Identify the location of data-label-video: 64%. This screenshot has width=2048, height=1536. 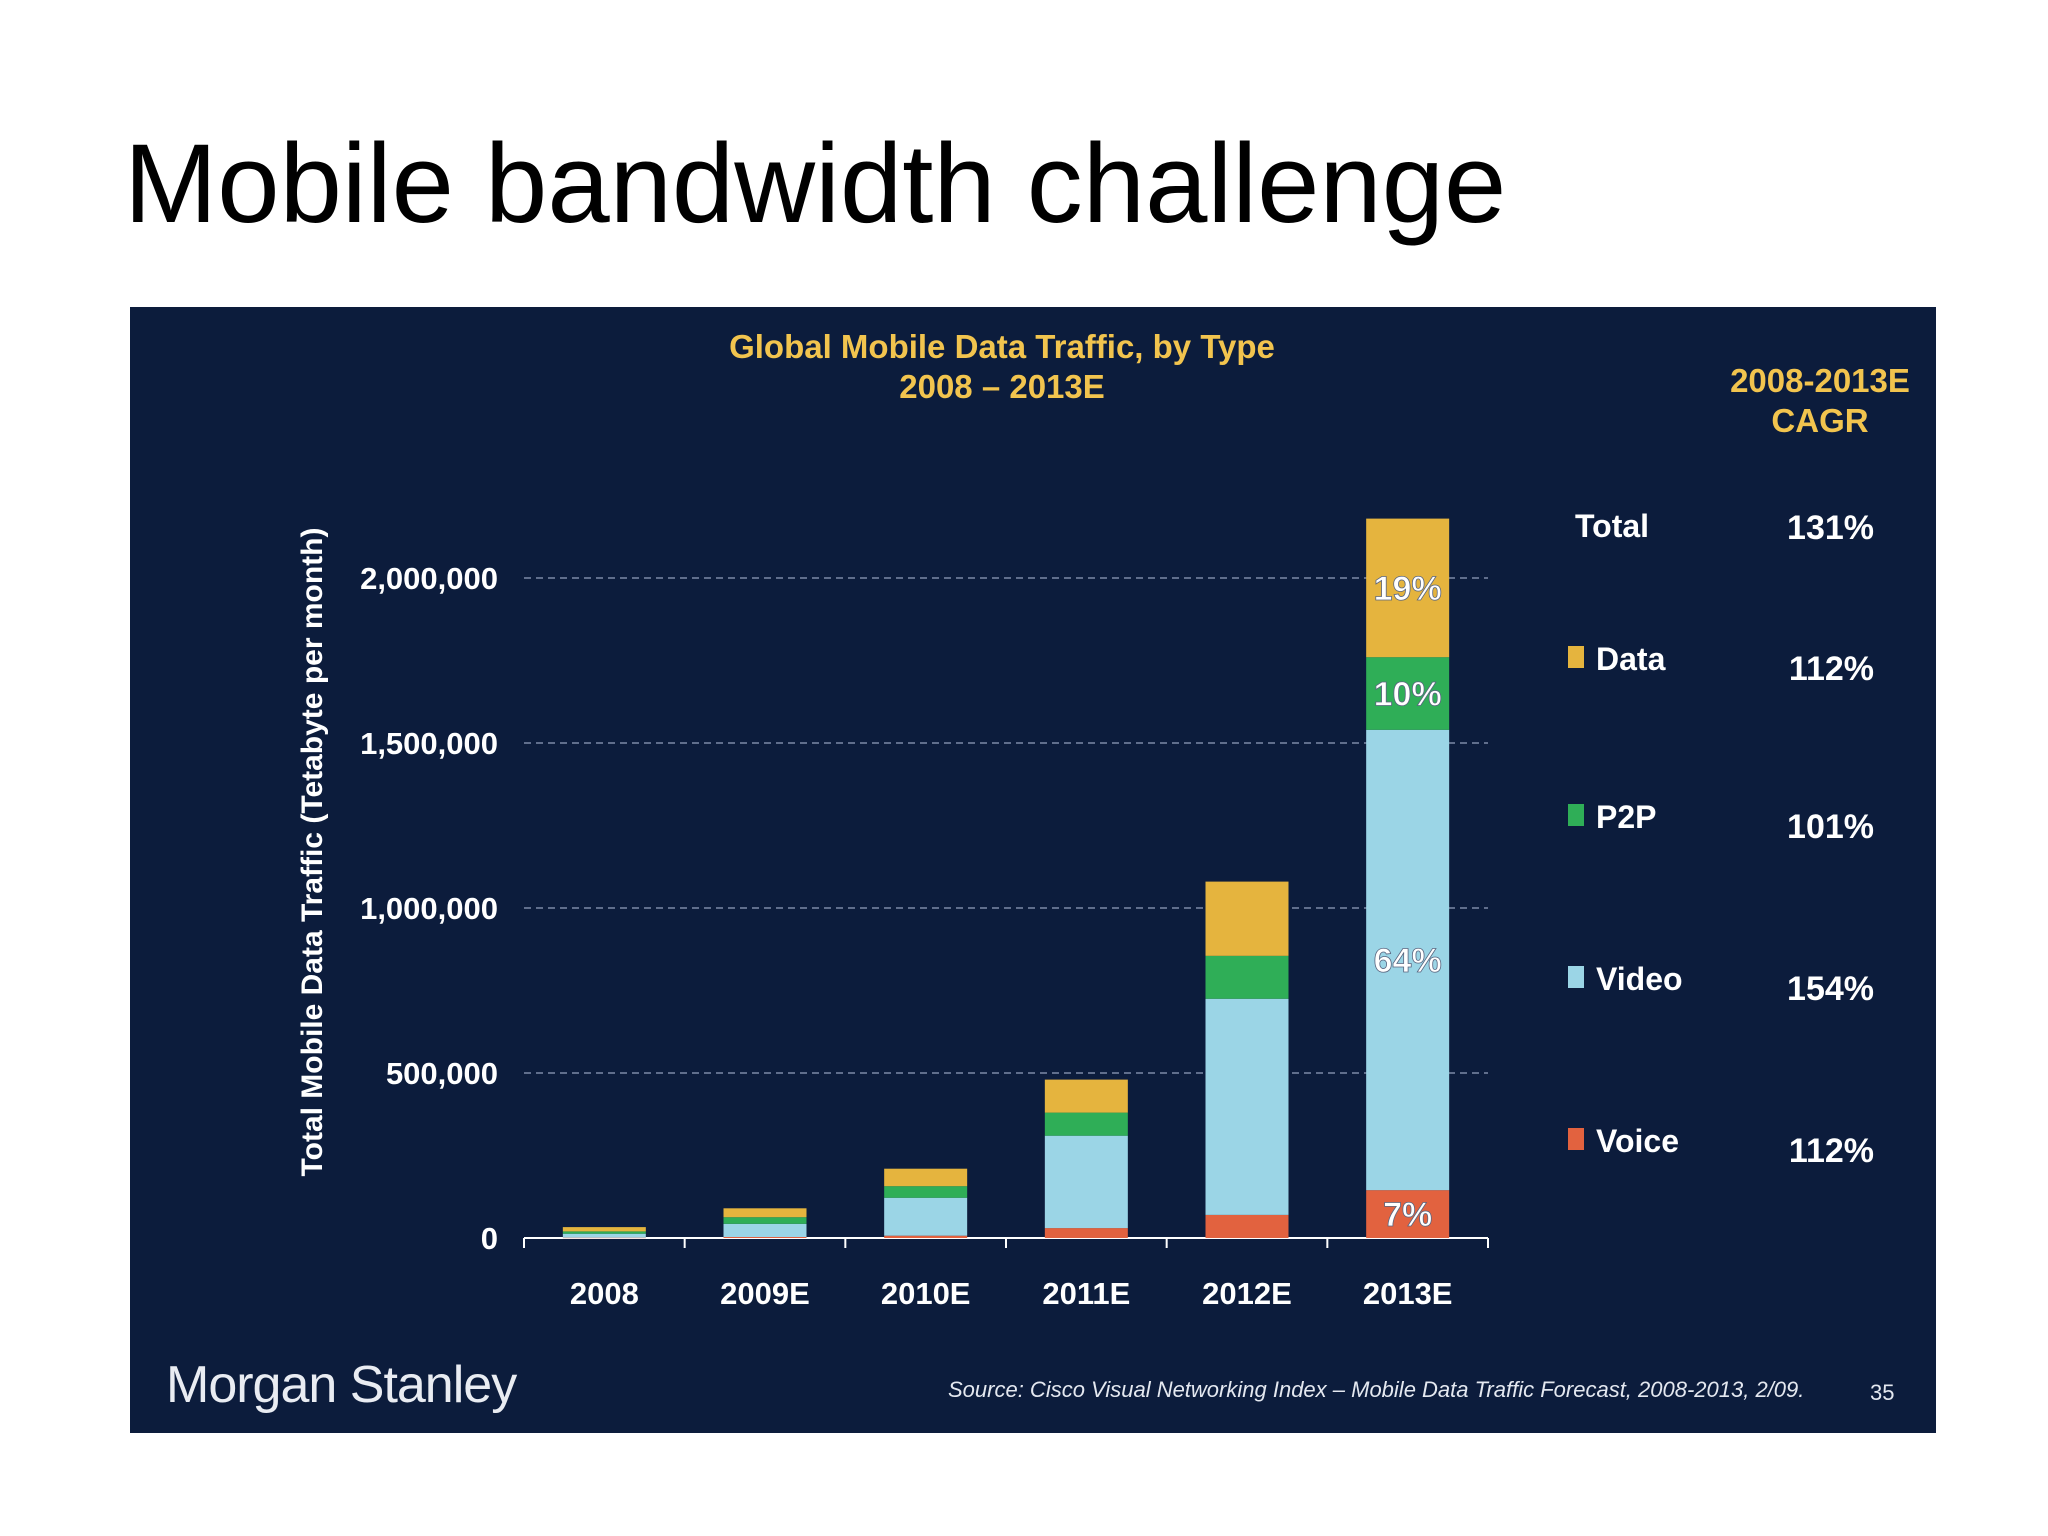
(1408, 961).